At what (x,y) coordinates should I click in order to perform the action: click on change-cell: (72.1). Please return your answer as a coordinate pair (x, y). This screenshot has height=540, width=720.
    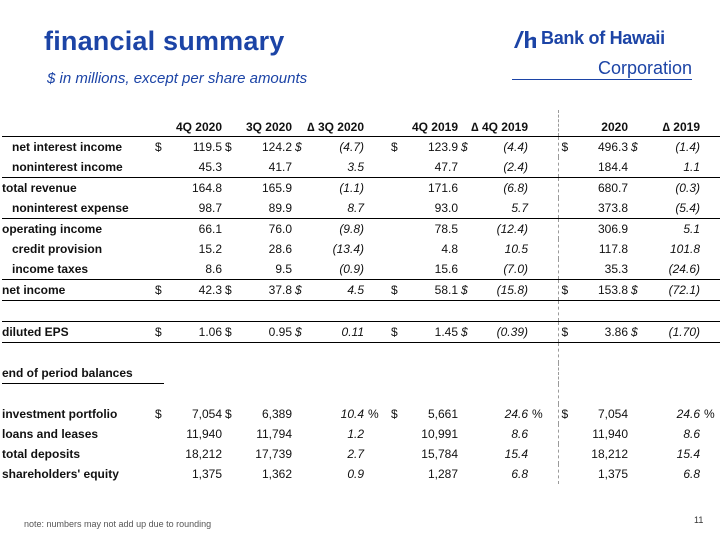
    Looking at the image, I should click on (670, 290).